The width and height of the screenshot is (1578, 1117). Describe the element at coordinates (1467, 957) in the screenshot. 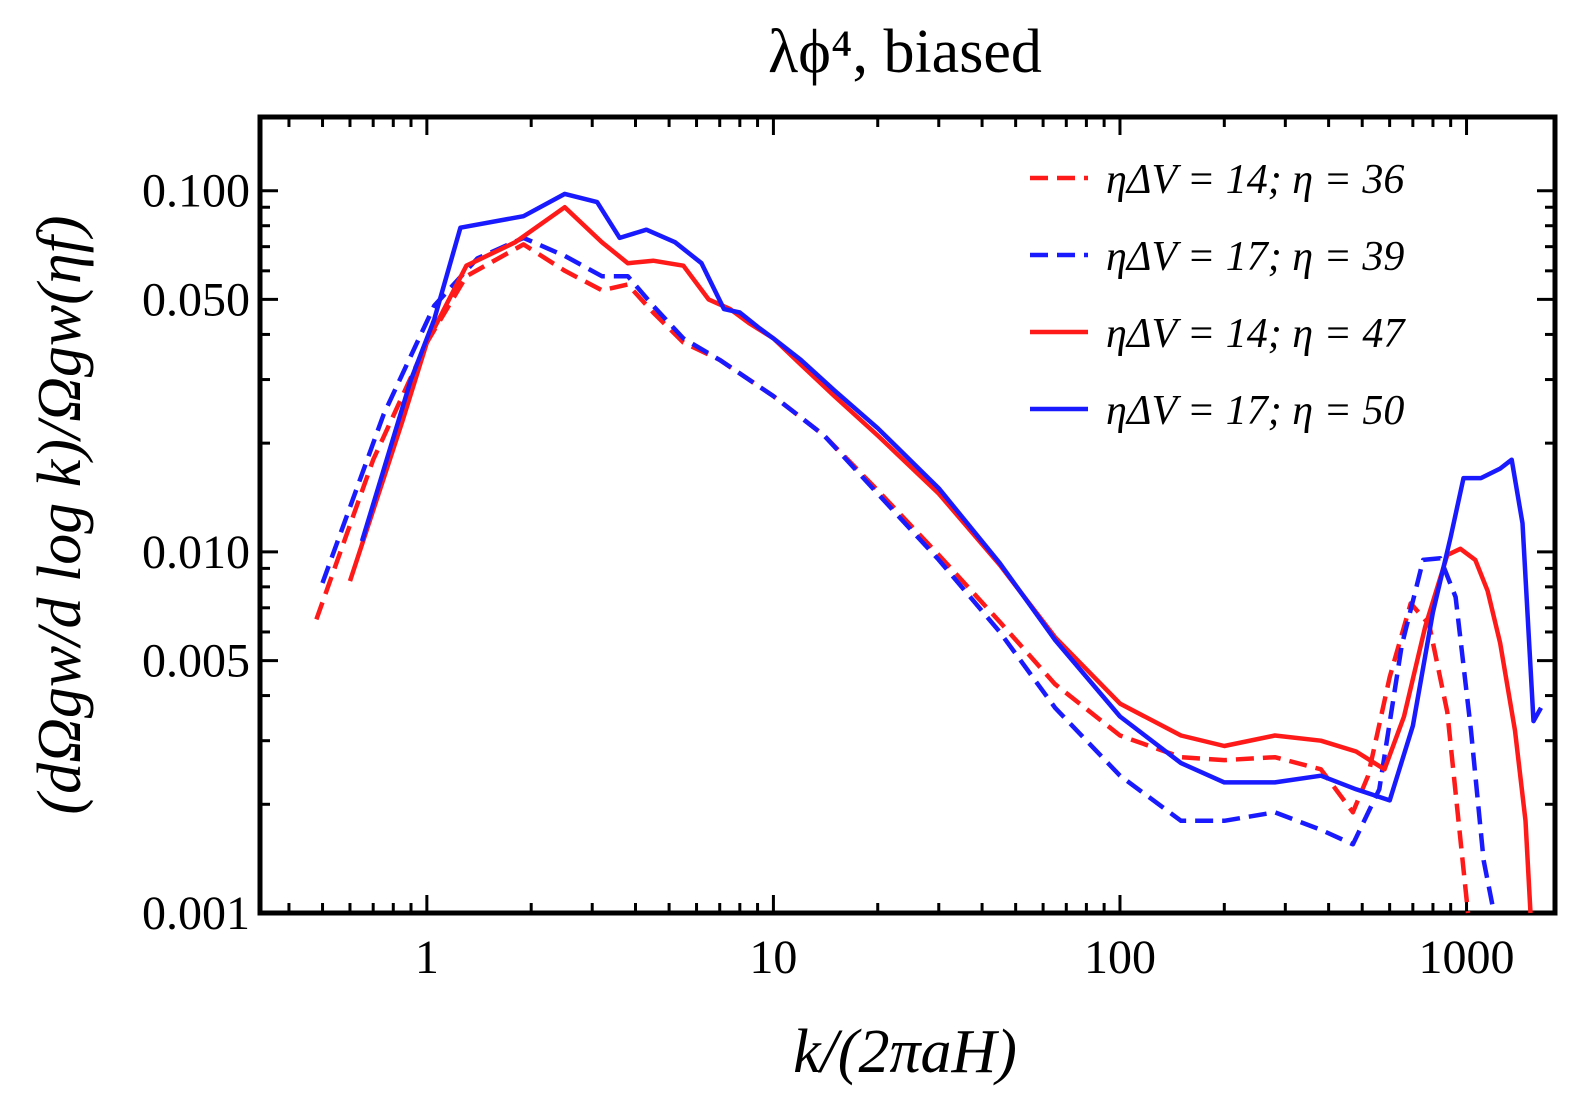

I see `x-tick-label: 1000` at that location.